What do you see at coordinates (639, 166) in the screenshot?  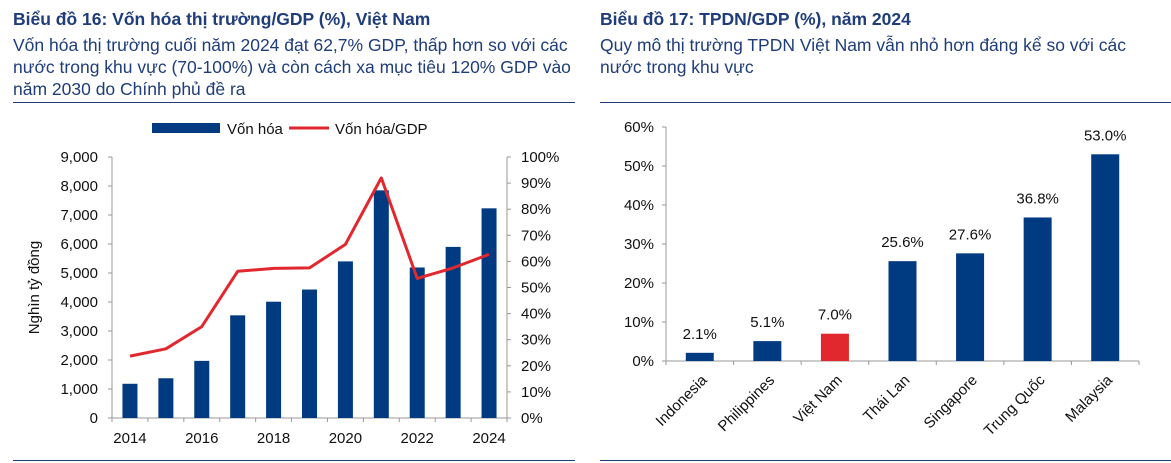 I see `y-tick-label: 50%` at bounding box center [639, 166].